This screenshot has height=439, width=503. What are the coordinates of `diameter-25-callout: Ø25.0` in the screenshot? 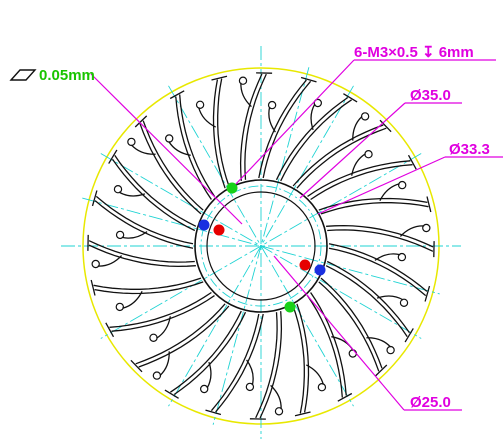 It's located at (430, 402).